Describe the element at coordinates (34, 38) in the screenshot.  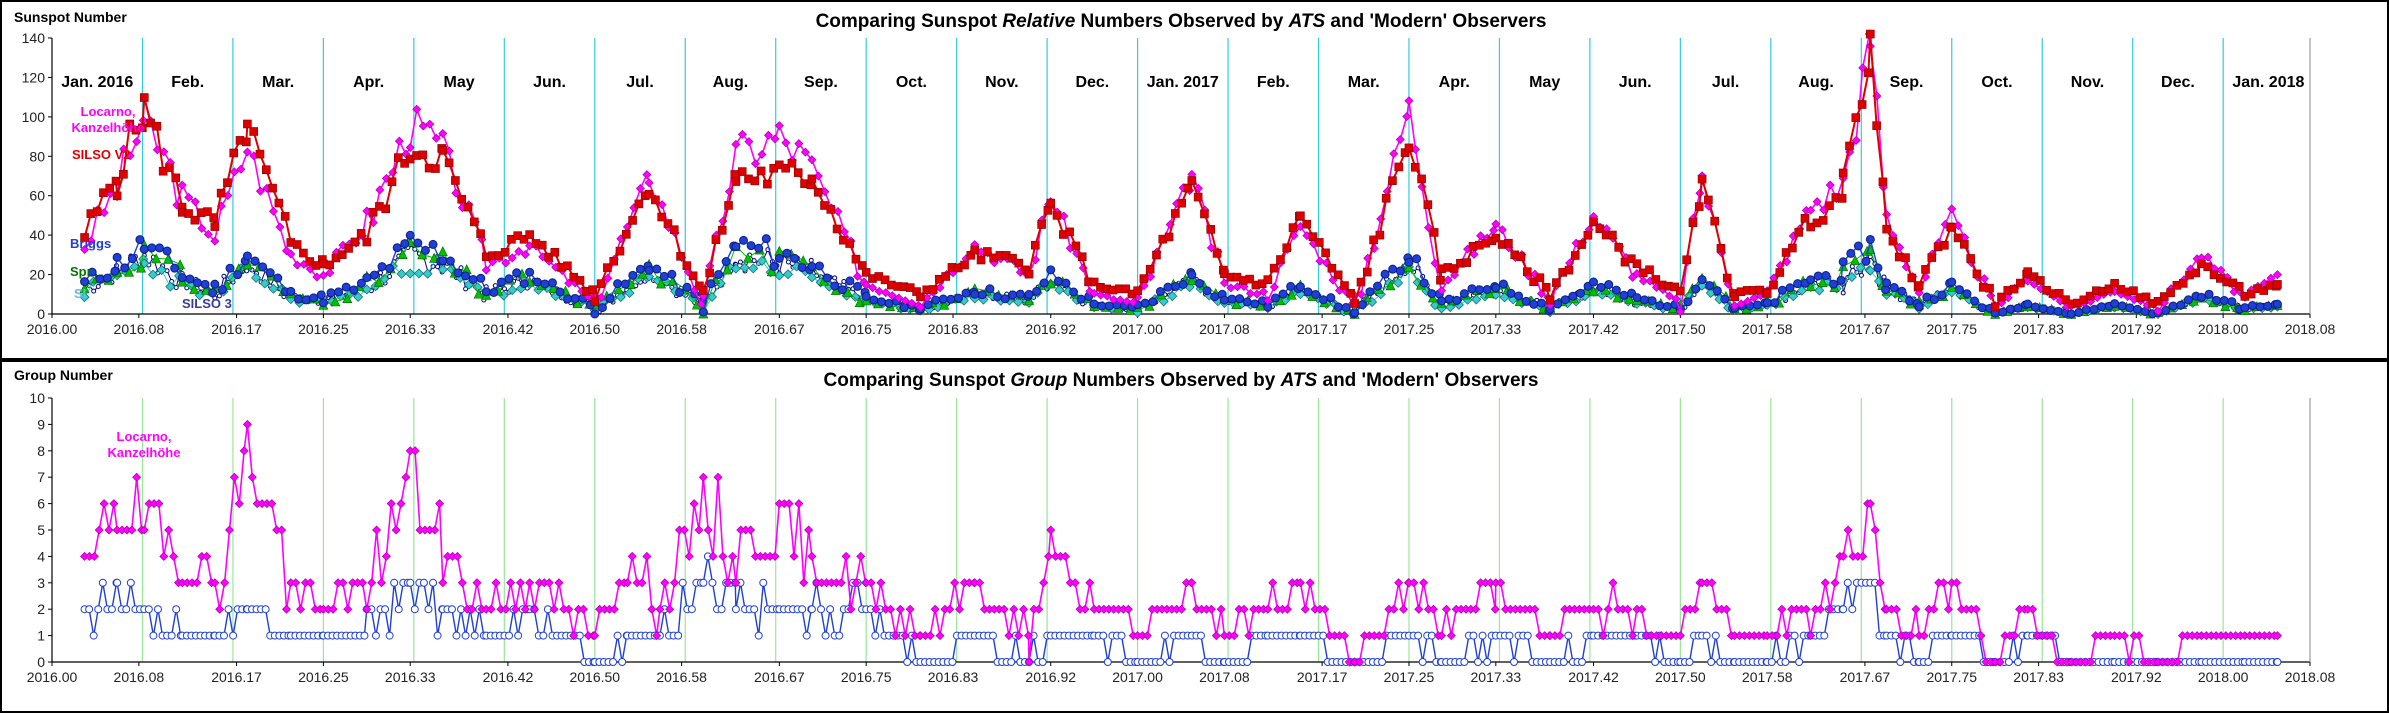
I see `y-tick-label: 140` at that location.